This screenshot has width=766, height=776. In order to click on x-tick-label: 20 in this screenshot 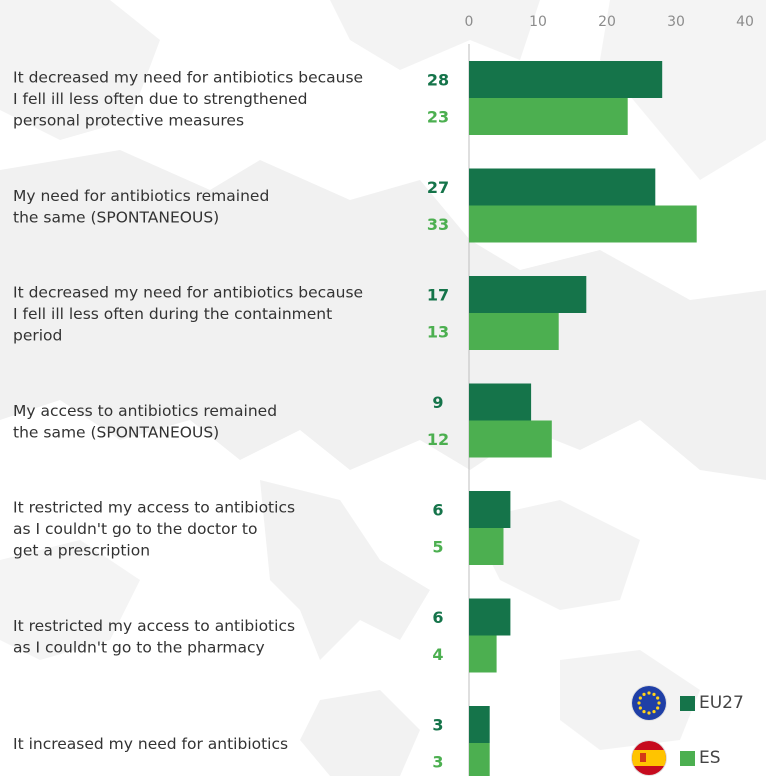, I will do `click(607, 22)`.